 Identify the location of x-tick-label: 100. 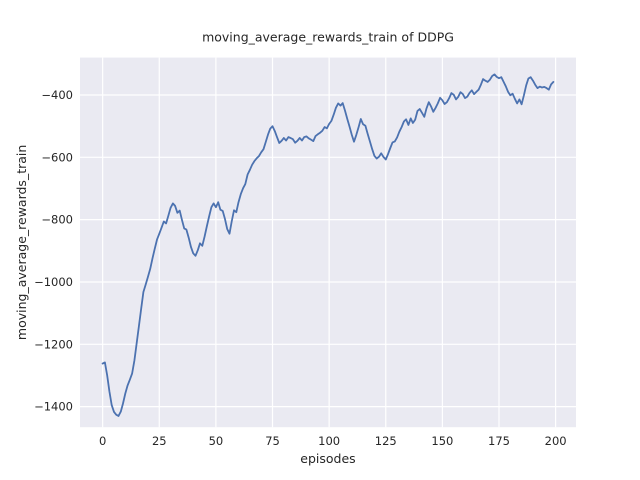
(329, 441).